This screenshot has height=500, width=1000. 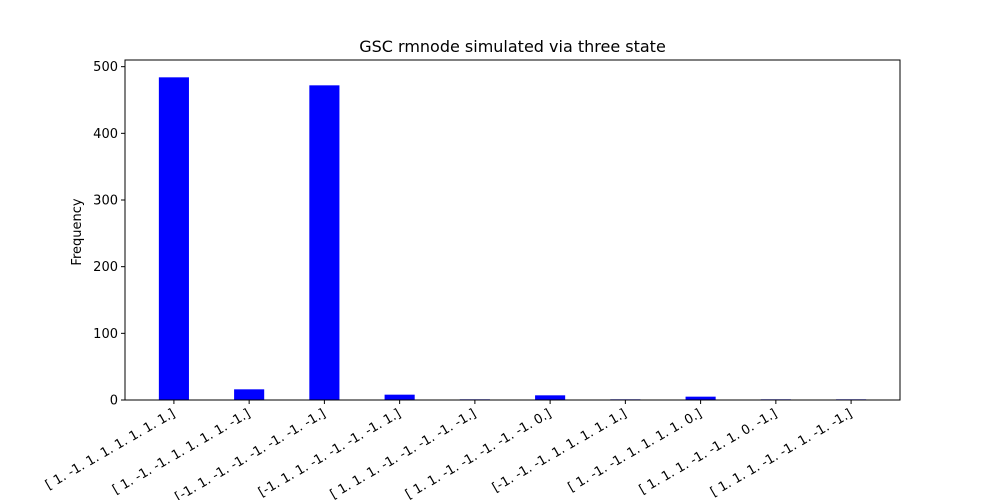 I want to click on y-tick-label-0: 0, so click(x=114, y=401).